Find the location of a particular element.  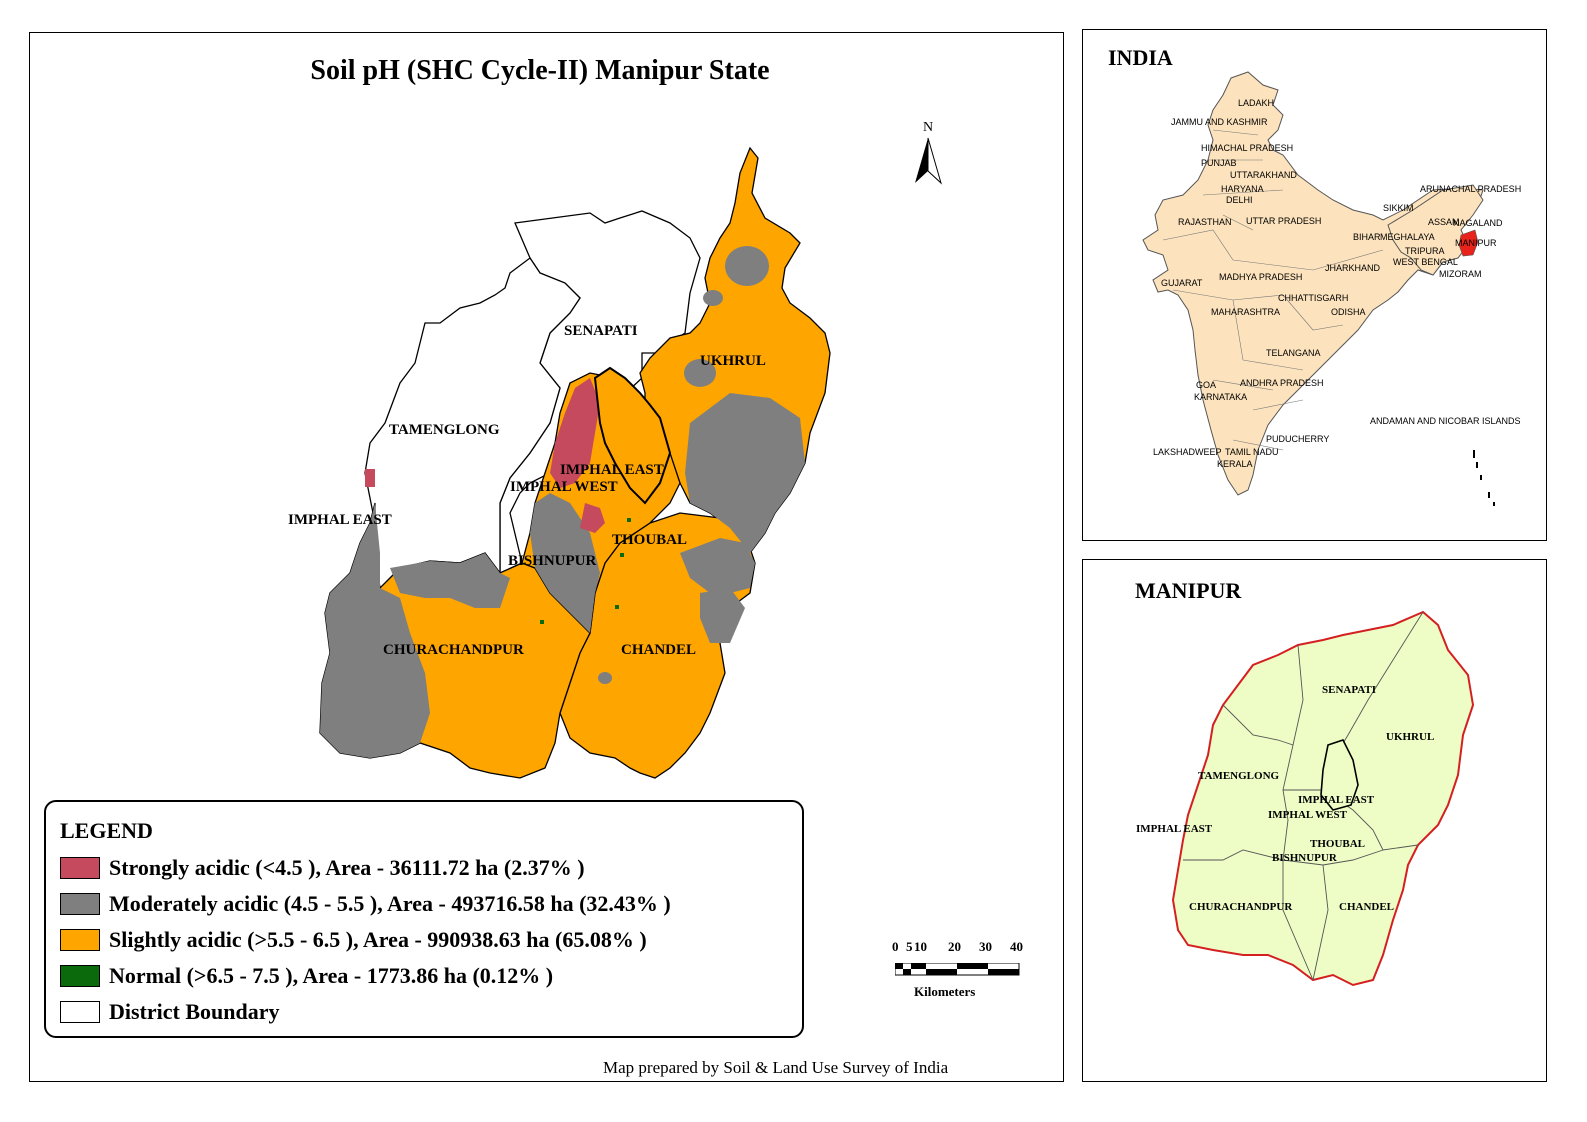

legend-label: District Boundary is located at coordinates (194, 1011).